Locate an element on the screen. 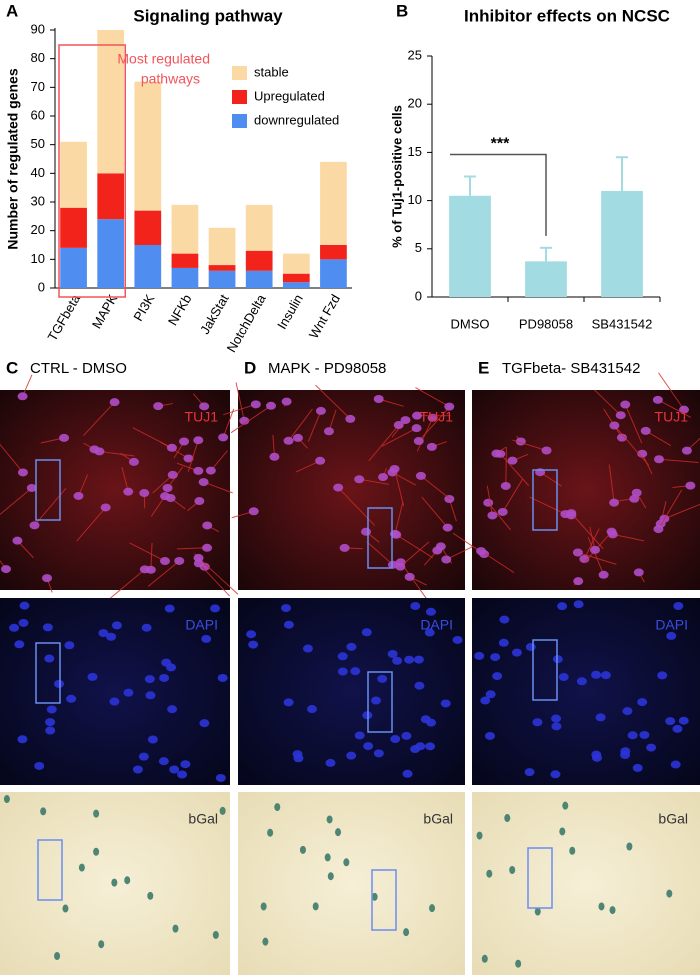 The width and height of the screenshot is (700, 980). x-tick-label: Wnt Fzd is located at coordinates (324, 316).